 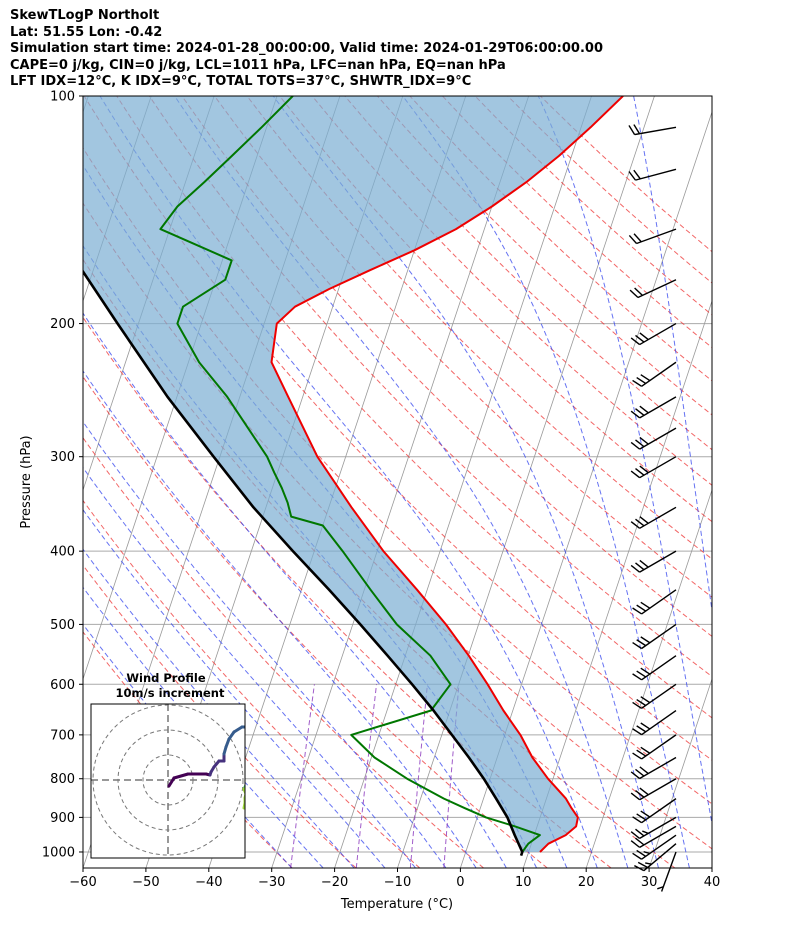 What do you see at coordinates (82, 882) in the screenshot?
I see `x-tick-label: −60` at bounding box center [82, 882].